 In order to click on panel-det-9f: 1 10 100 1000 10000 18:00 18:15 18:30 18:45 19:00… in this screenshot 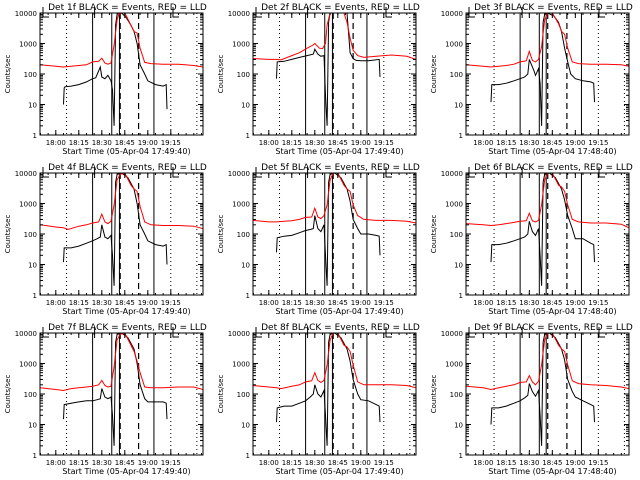, I will do `click(532, 400)`.